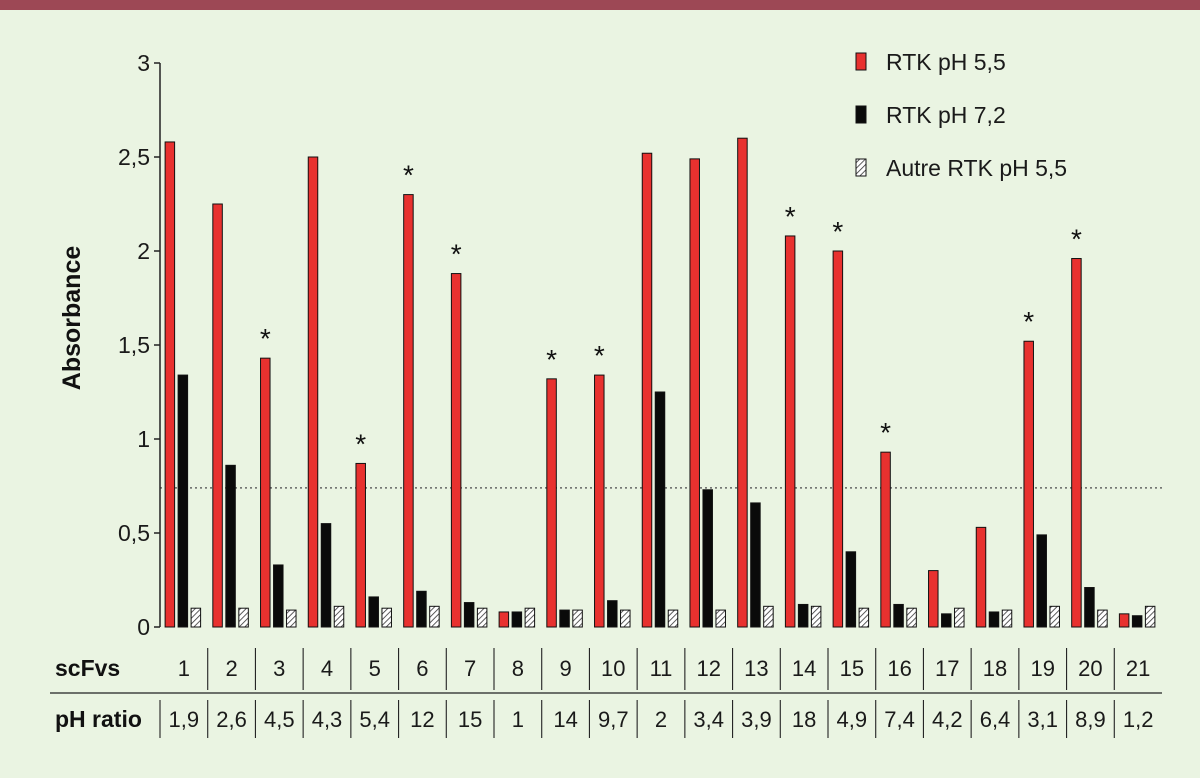  Describe the element at coordinates (1138, 719) in the screenshot. I see `ph-ratio-value: 1,2` at that location.